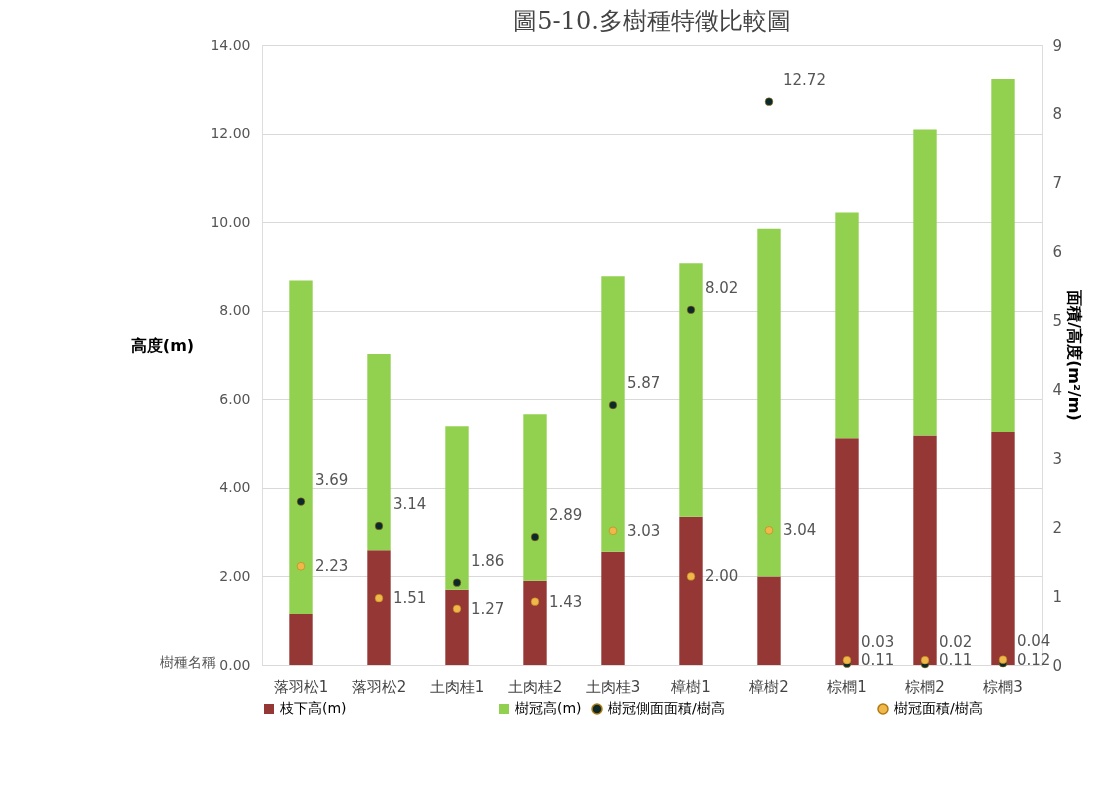 The width and height of the screenshot is (1117, 791). What do you see at coordinates (566, 601) in the screenshot?
I see `data-label: 1.43` at bounding box center [566, 601].